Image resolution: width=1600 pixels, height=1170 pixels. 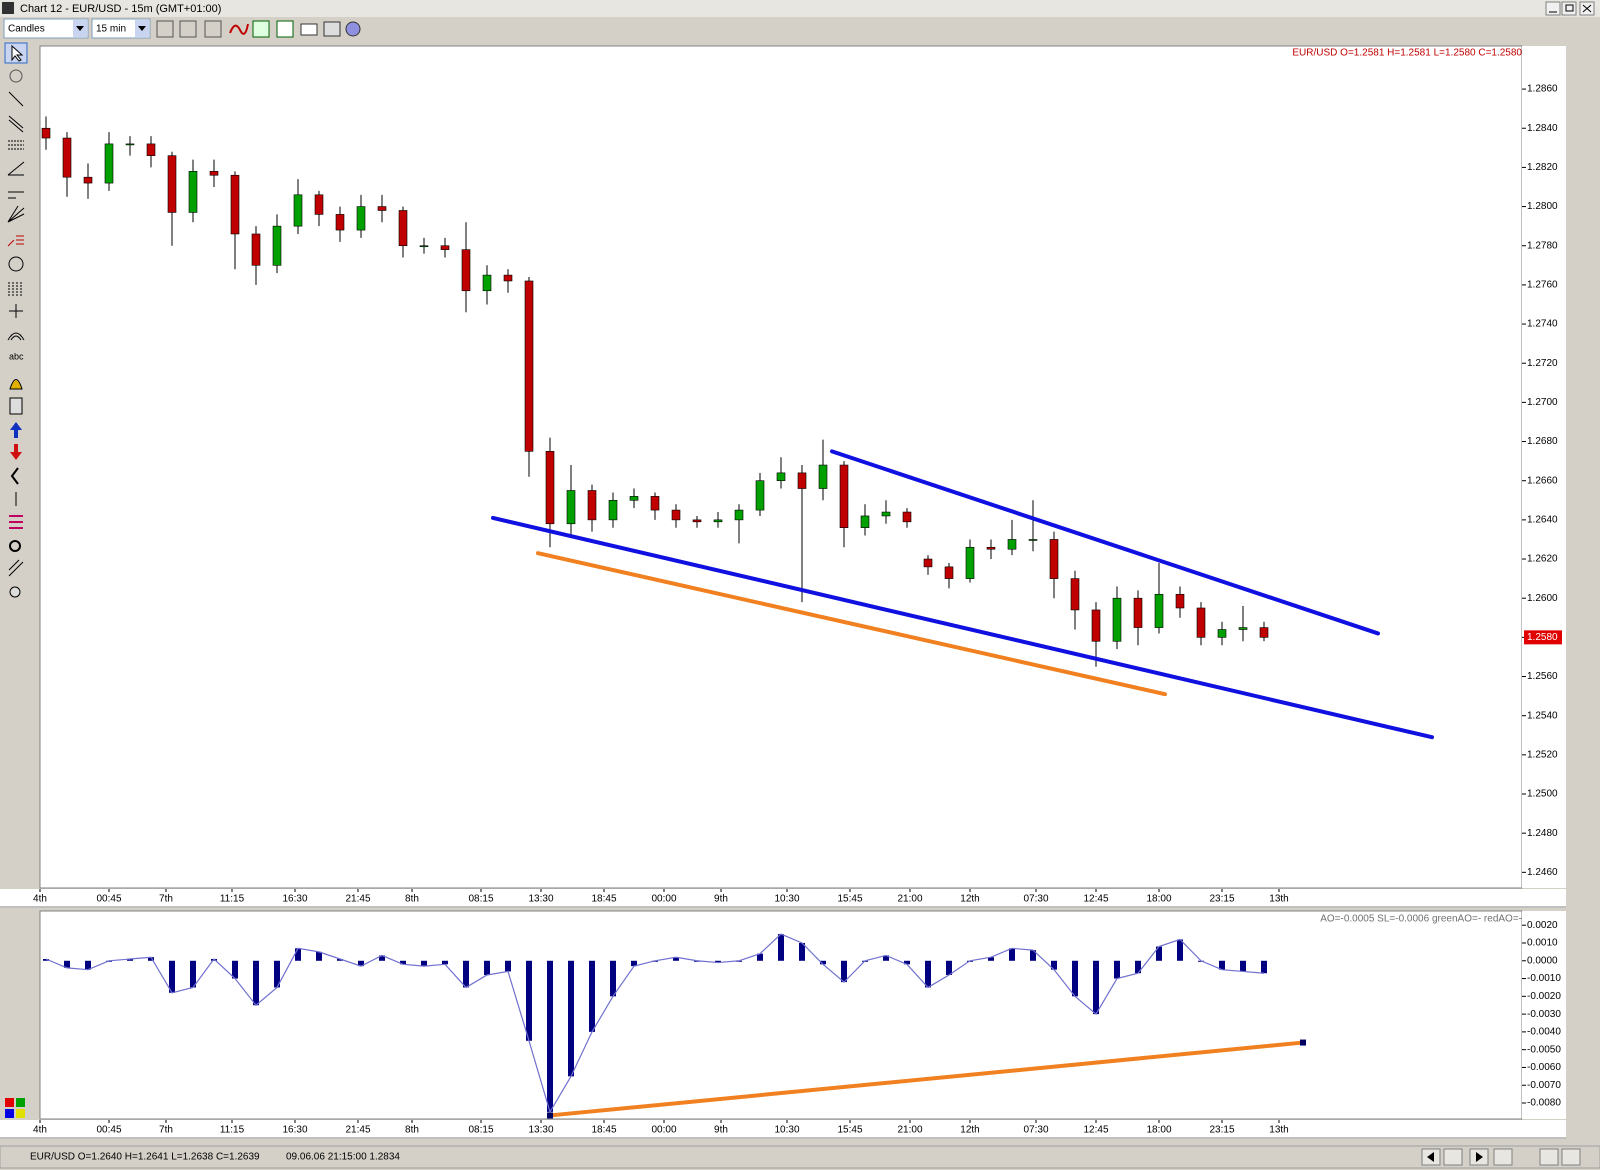 I want to click on minimize-button, so click(x=1553, y=8).